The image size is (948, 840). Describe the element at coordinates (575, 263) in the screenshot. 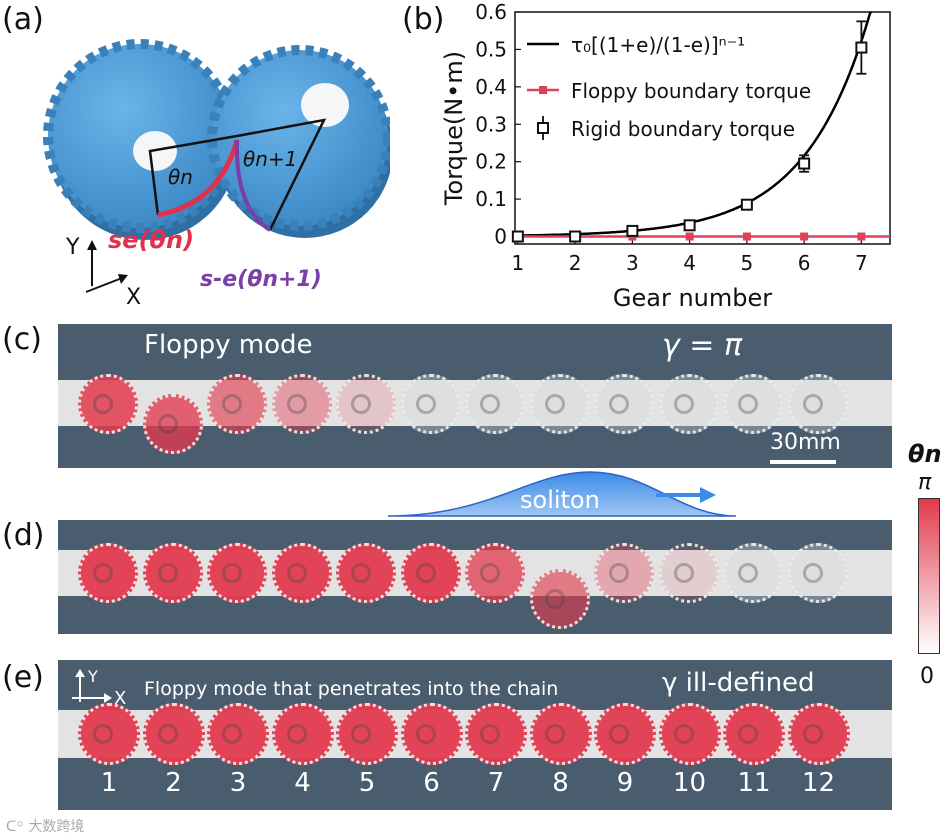

I see `x-tick-label: 2` at that location.